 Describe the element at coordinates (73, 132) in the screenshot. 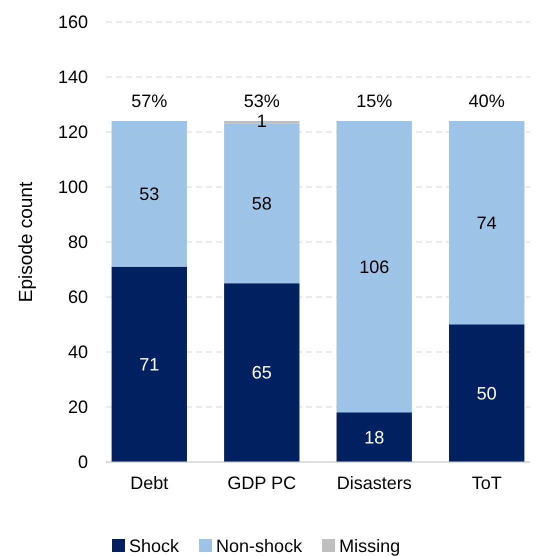

I see `y-tick-label: 120` at that location.